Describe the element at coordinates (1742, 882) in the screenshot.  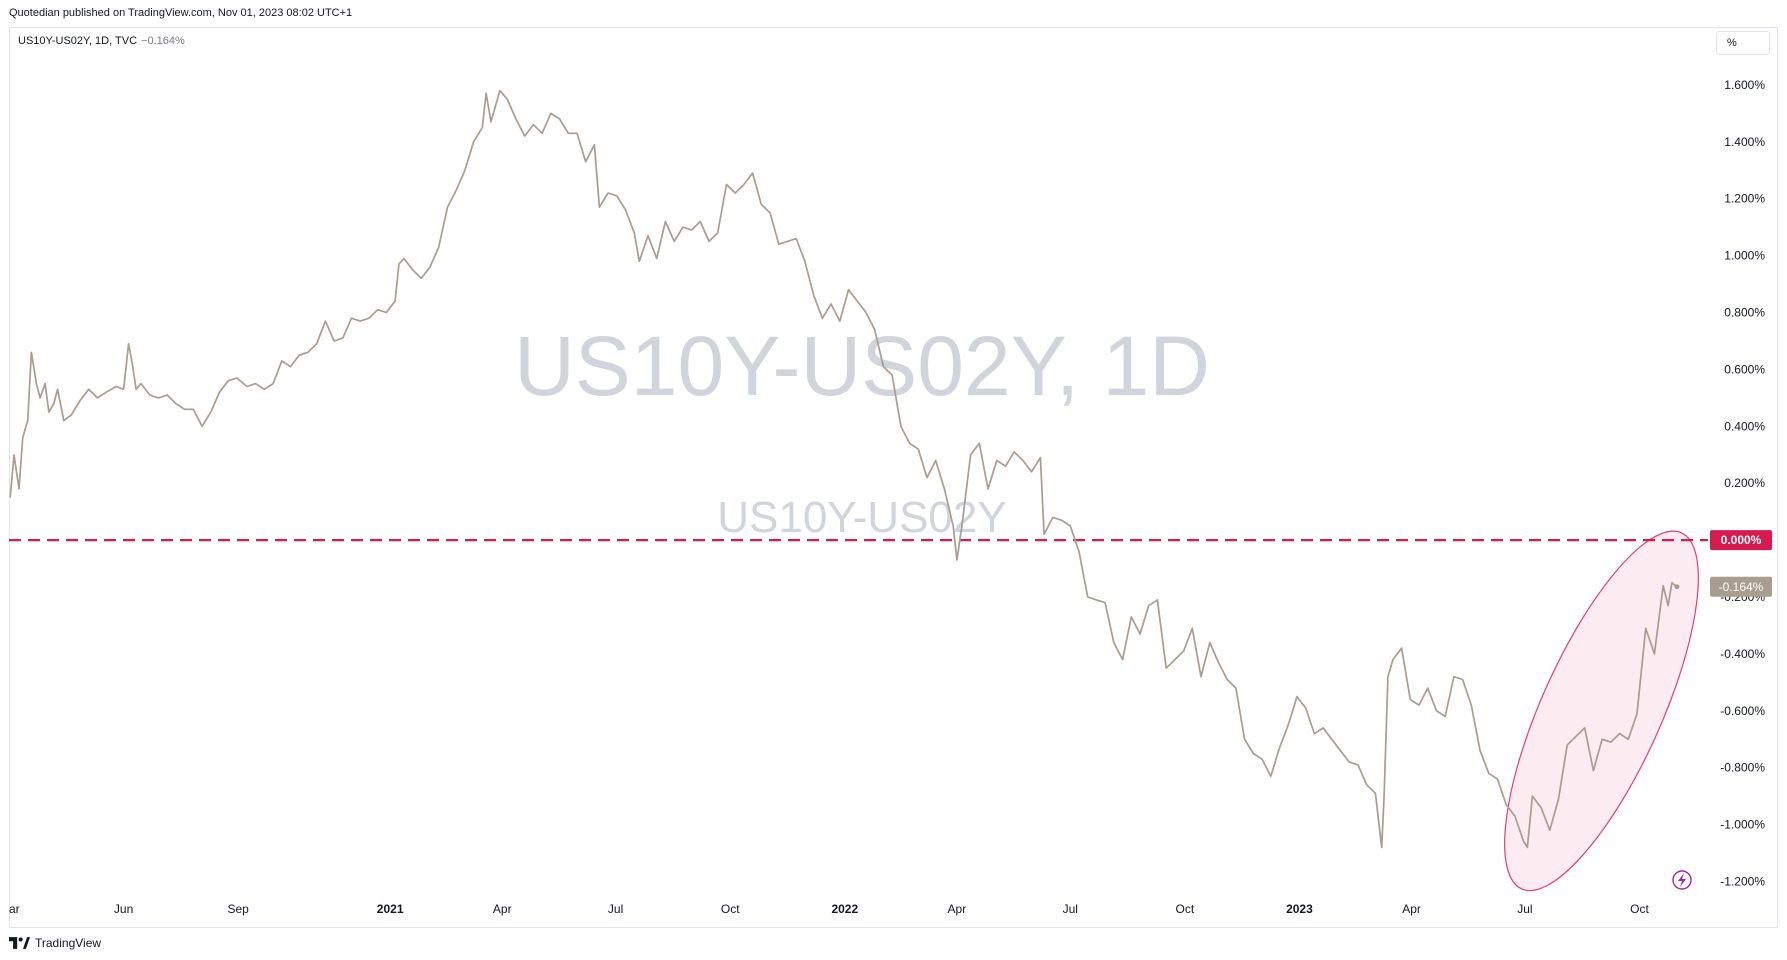
I see `y-tick-label: -1.200%` at that location.